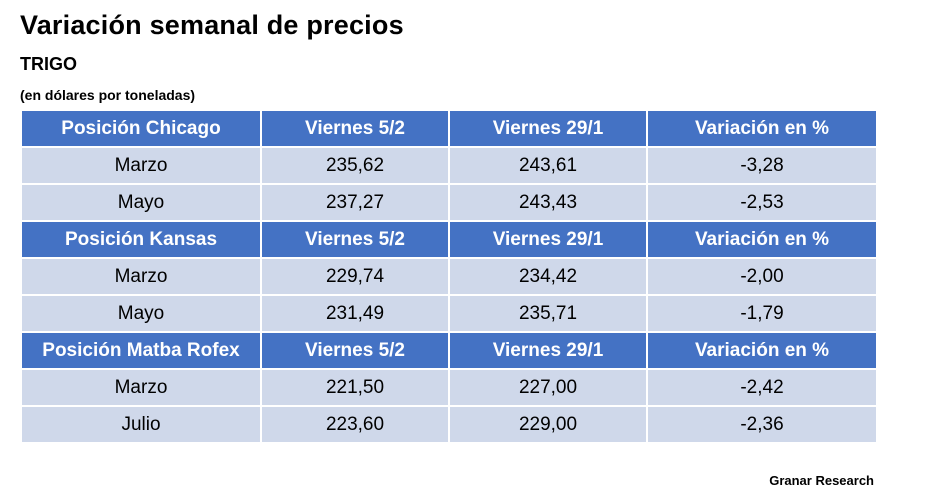  What do you see at coordinates (449, 165) in the screenshot?
I see `table-row: Marzo 235,62 243,61 -3,28` at bounding box center [449, 165].